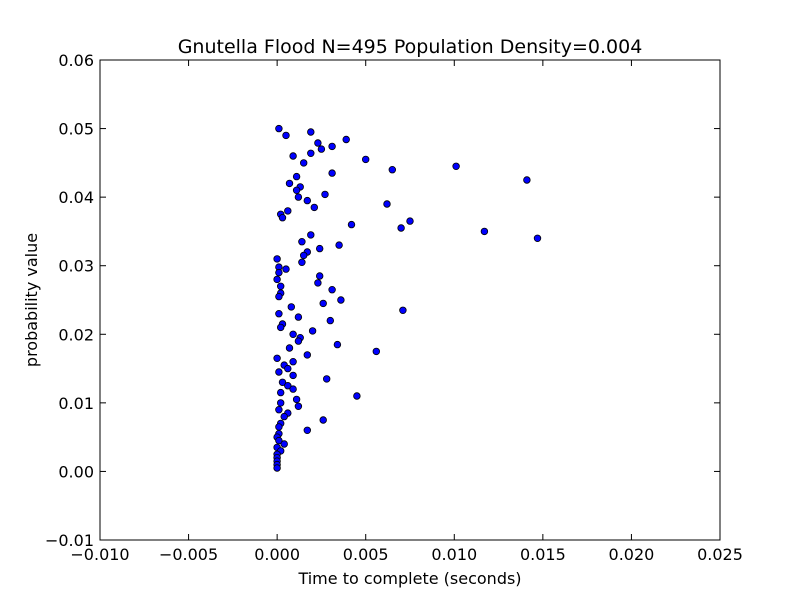 The image size is (800, 600). I want to click on y-tick-label: 0.05, so click(76, 129).